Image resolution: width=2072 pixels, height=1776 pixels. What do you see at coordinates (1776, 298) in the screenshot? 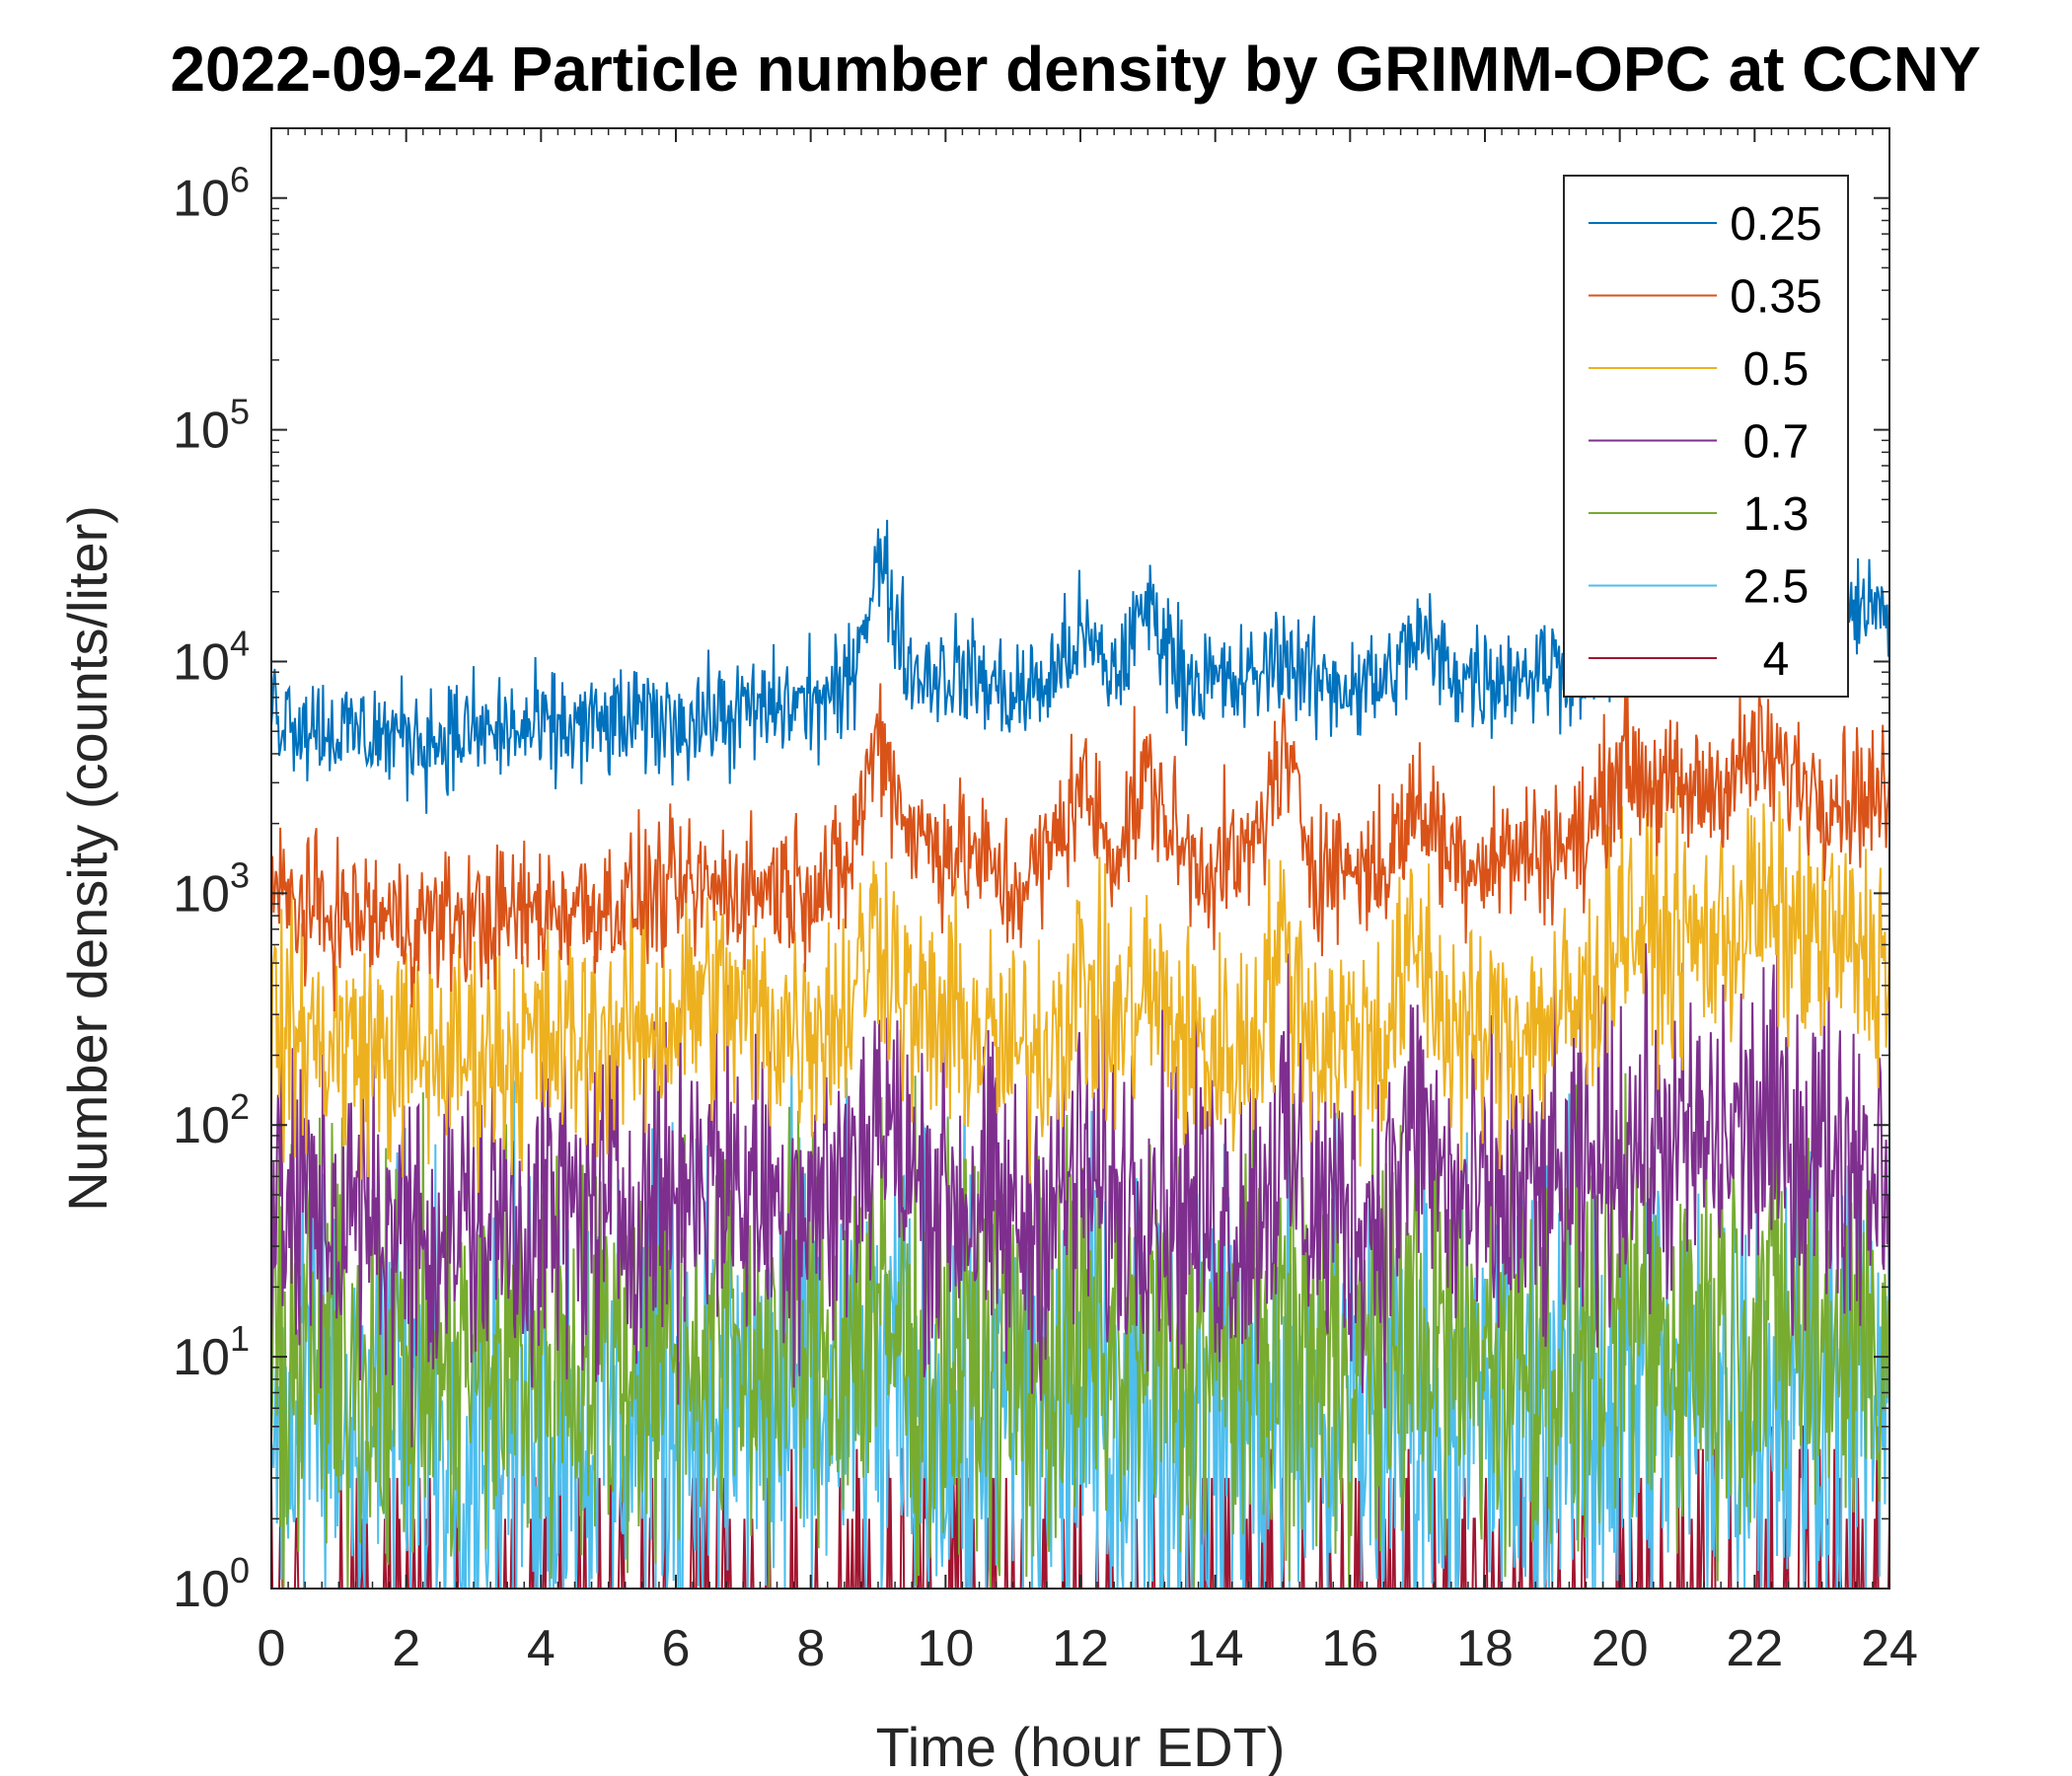
I see `legend-label: 0.35` at bounding box center [1776, 298].